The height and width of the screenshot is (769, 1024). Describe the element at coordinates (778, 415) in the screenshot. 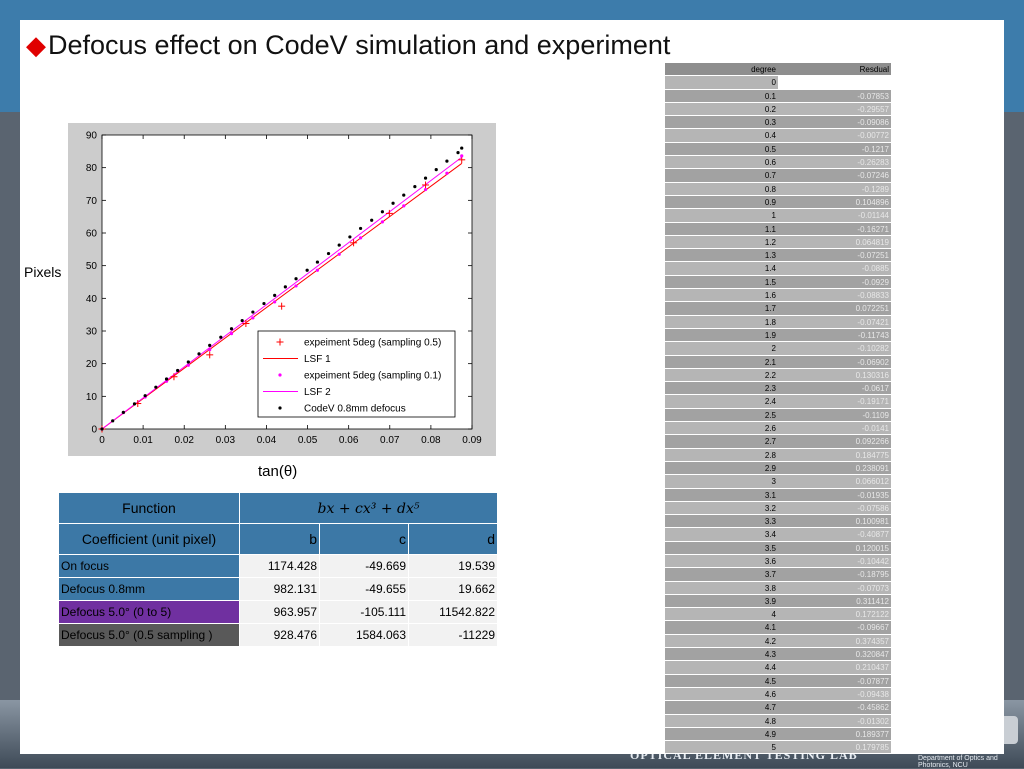

I see `residual-row: 2.5 -0.1109` at that location.